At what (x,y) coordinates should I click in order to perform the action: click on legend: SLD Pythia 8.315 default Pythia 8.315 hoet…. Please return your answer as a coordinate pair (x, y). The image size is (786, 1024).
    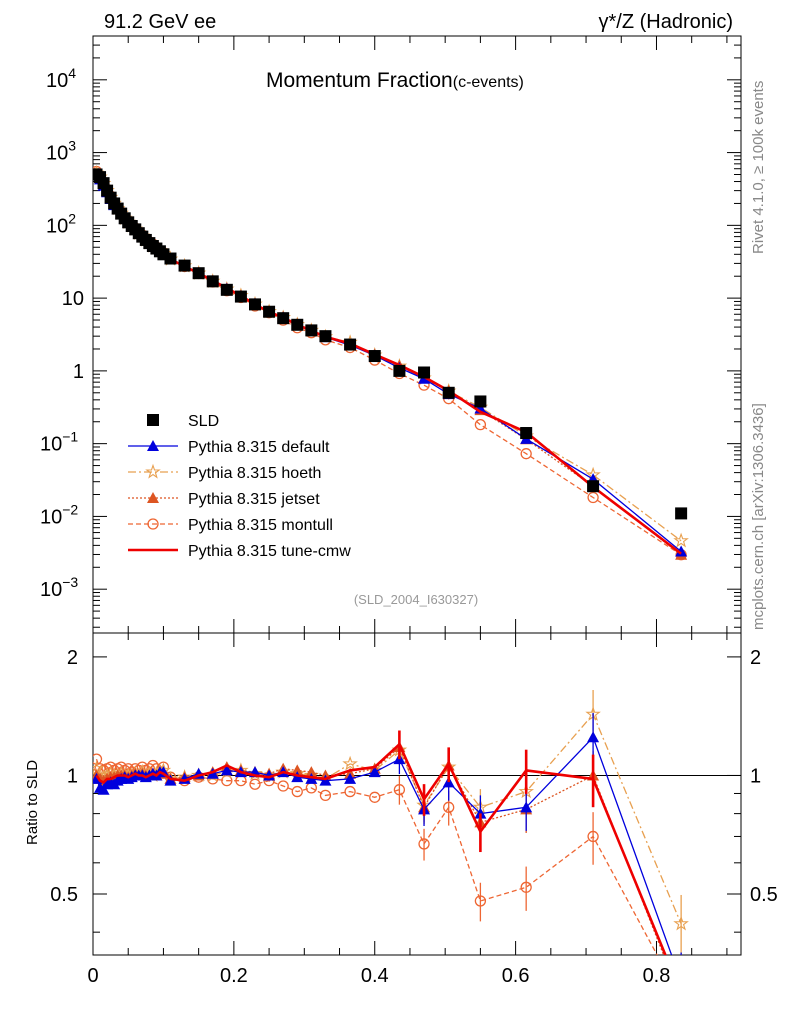
    Looking at the image, I should click on (239, 486).